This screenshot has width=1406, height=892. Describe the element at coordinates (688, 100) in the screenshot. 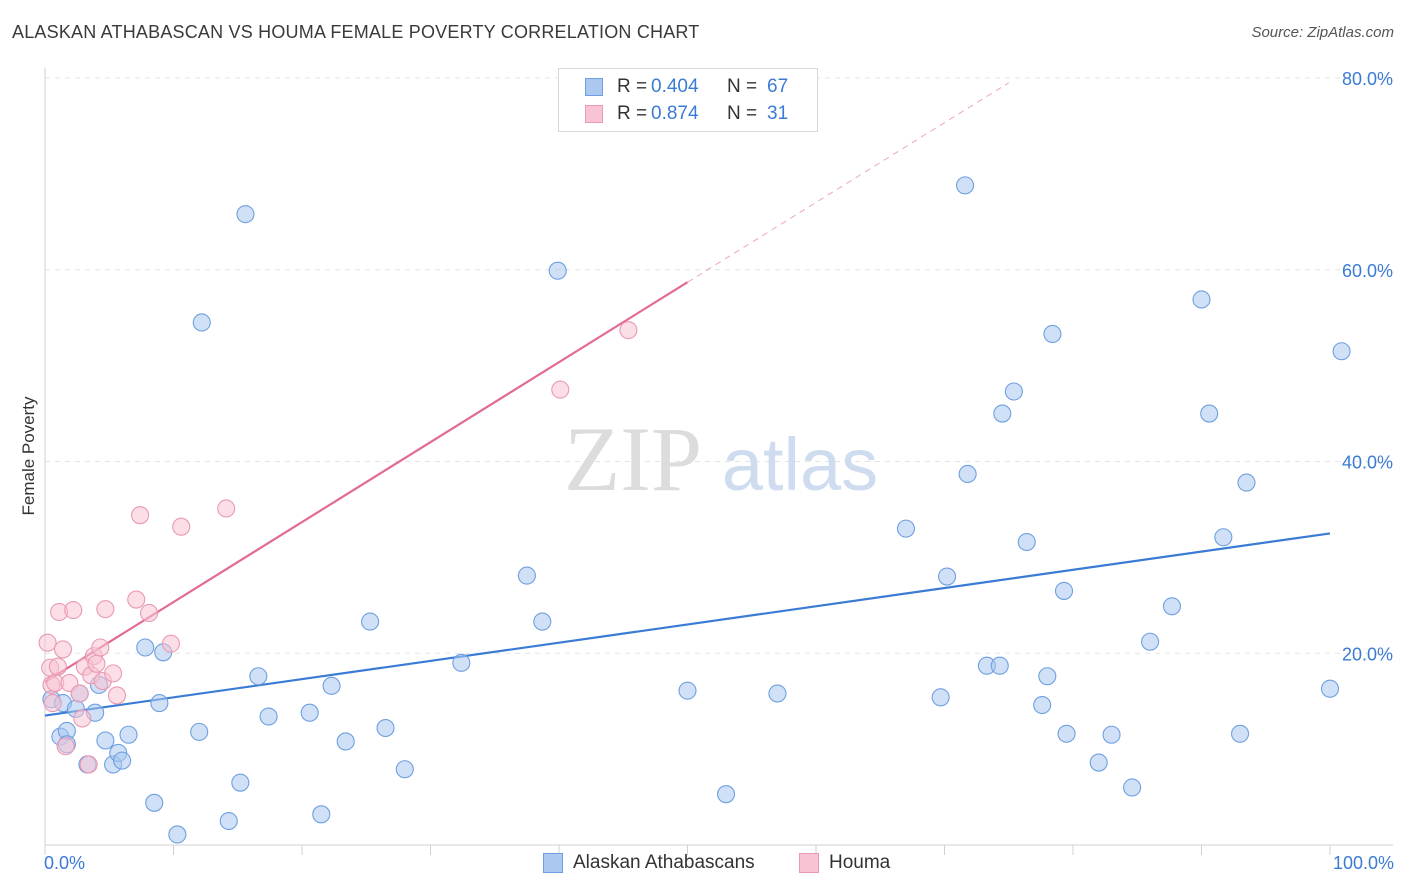

I see `correlation-legend: R = 0.404 N = 67 R = 0.874 N = 31` at that location.